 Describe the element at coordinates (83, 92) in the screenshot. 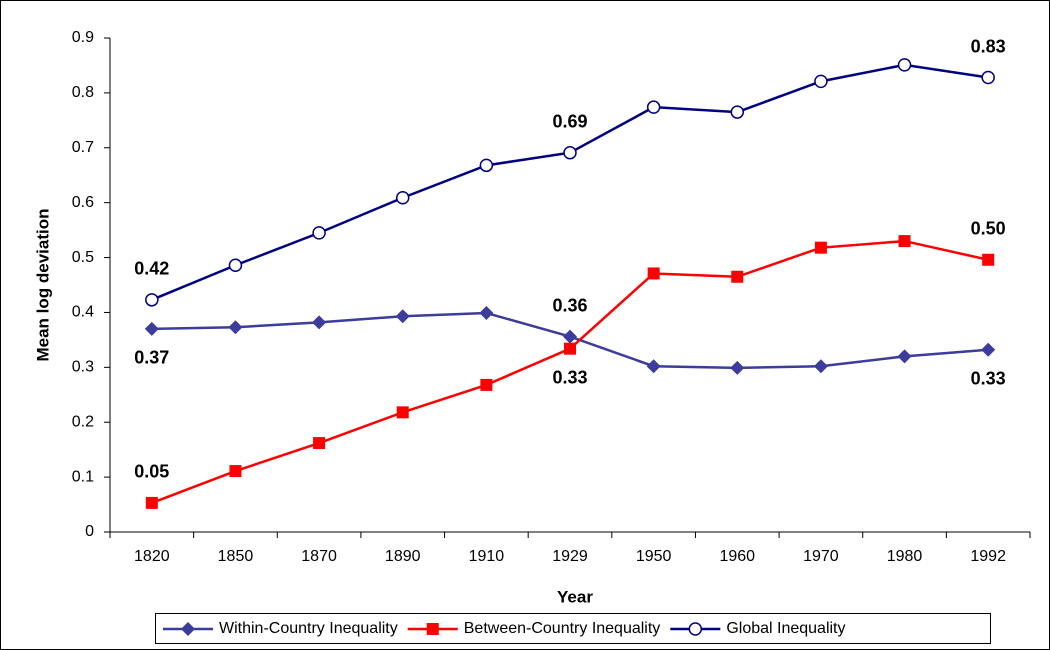

I see `y-tick-label: 0.8` at that location.